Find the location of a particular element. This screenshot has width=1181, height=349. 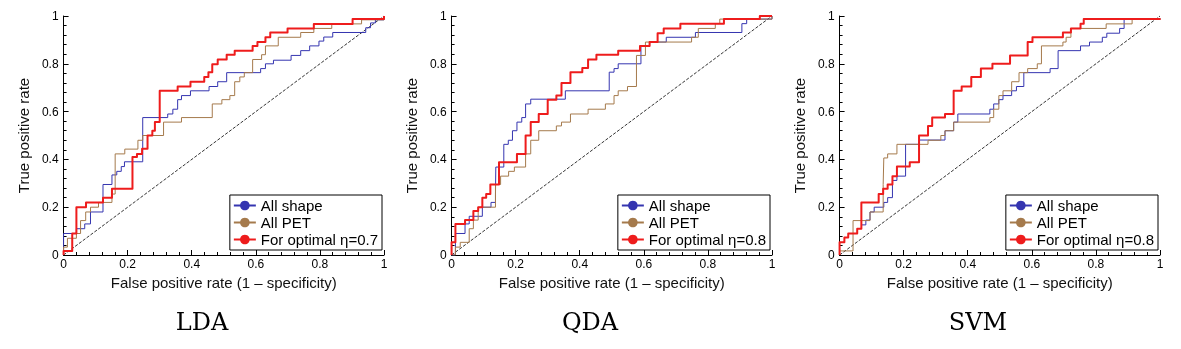

text: LDA is located at coordinates (202, 322).